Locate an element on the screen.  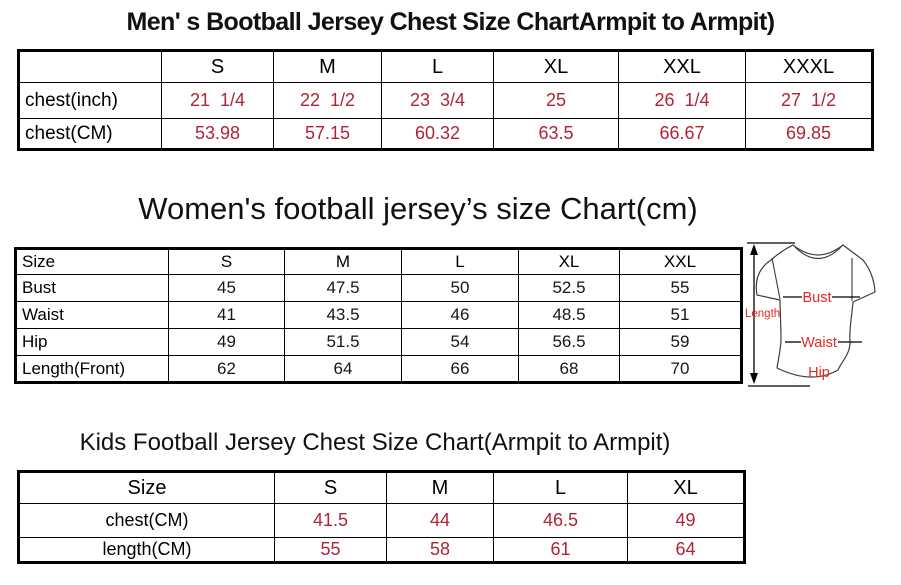
men-cell: 60.32 is located at coordinates (437, 134).